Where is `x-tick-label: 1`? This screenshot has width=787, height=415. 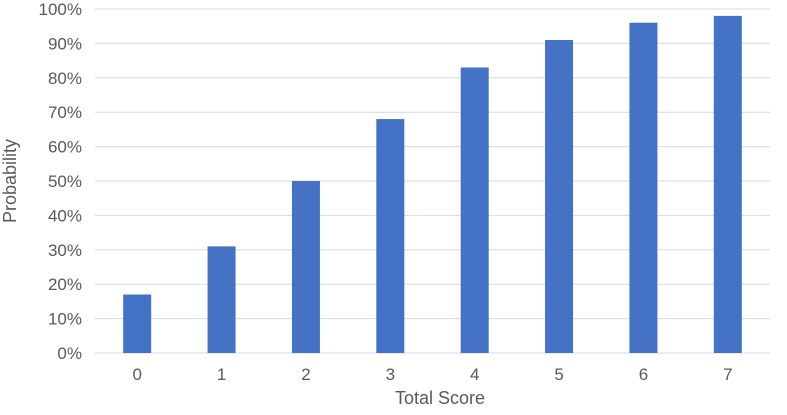
x-tick-label: 1 is located at coordinates (221, 374).